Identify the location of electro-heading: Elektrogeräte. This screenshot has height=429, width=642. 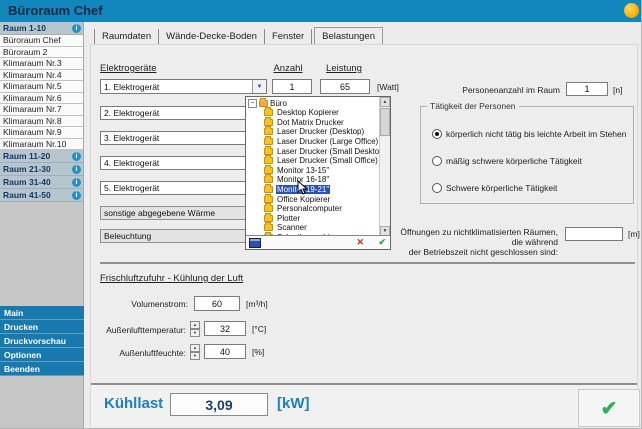
(128, 68).